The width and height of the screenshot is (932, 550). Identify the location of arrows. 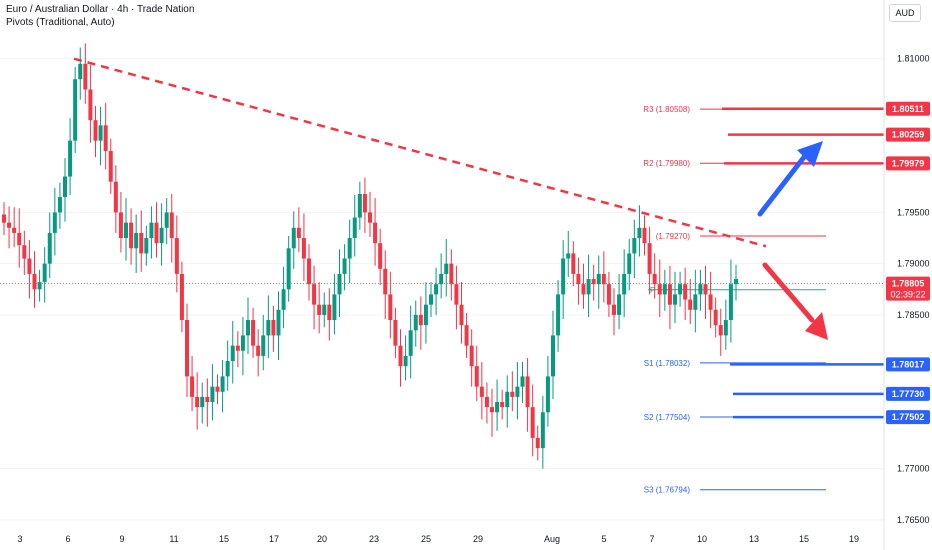
(792, 240).